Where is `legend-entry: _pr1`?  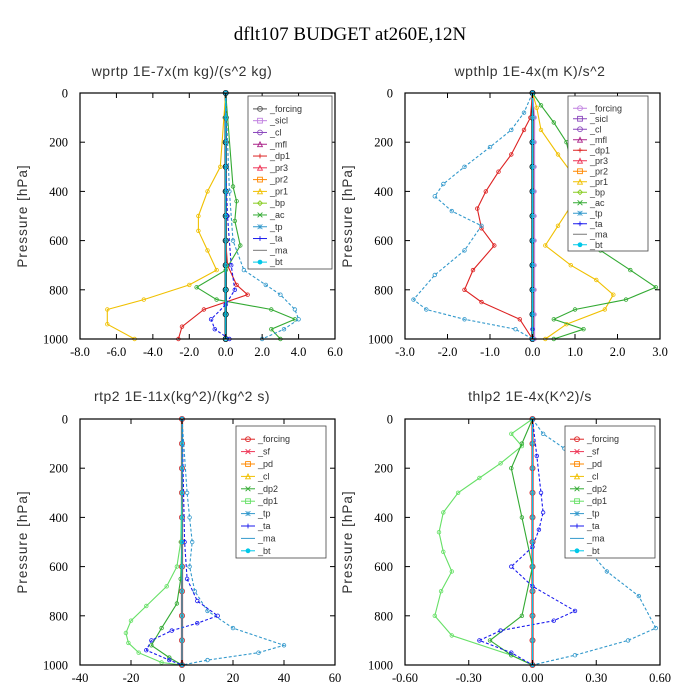
legend-entry: _pr1 is located at coordinates (590, 182).